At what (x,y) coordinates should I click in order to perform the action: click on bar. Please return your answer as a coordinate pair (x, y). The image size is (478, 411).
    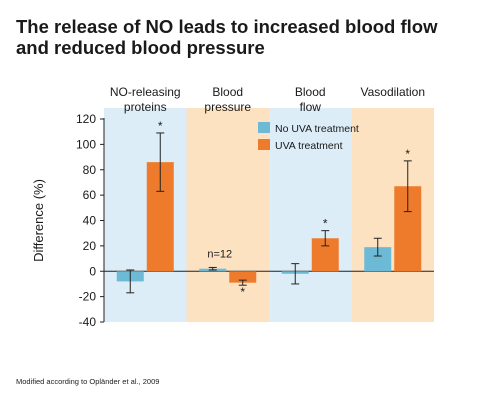
    Looking at the image, I should click on (243, 277).